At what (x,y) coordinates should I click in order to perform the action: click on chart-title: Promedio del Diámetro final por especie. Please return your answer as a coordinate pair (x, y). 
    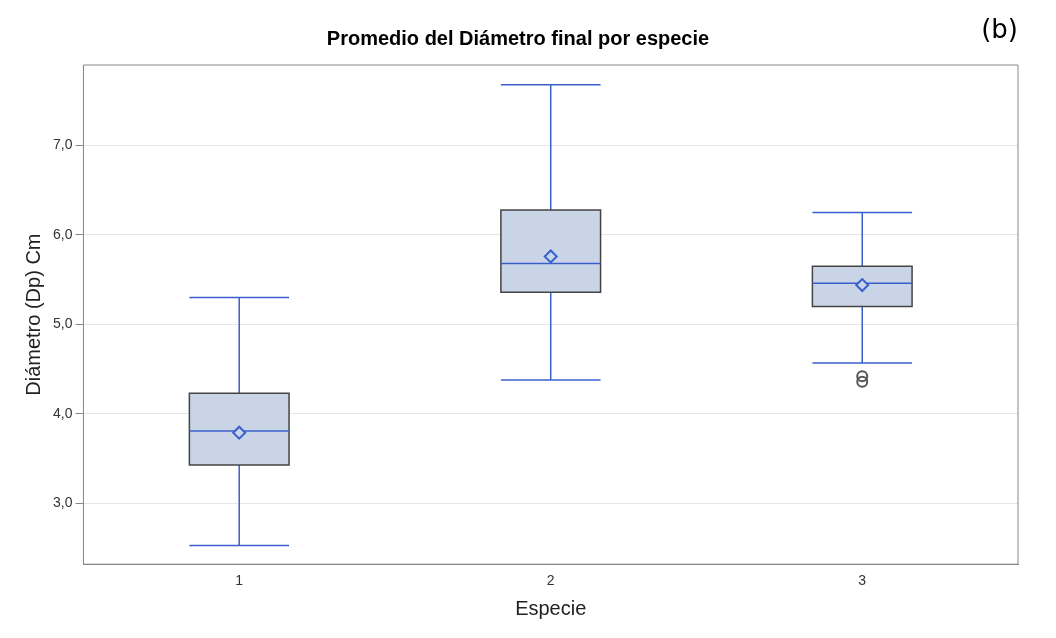
    Looking at the image, I should click on (518, 37).